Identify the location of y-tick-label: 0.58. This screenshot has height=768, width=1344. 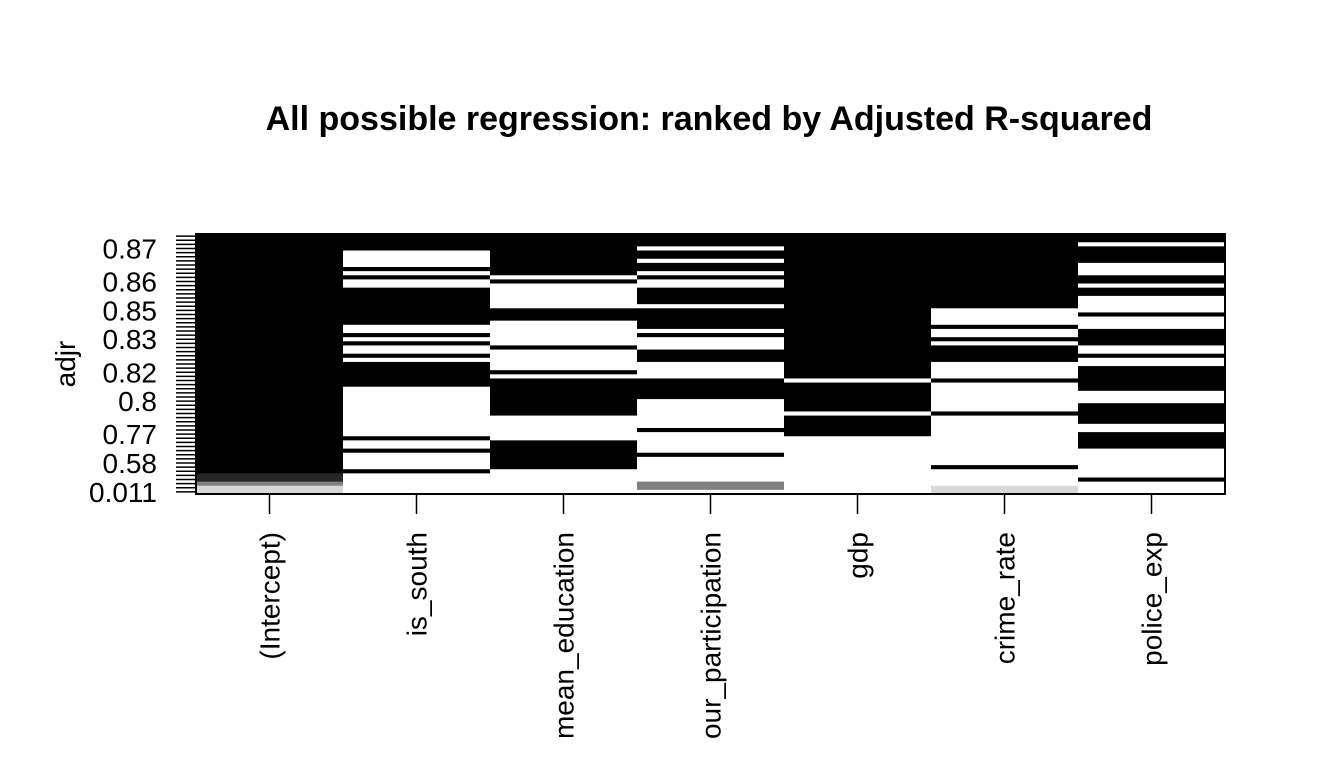
(130, 463).